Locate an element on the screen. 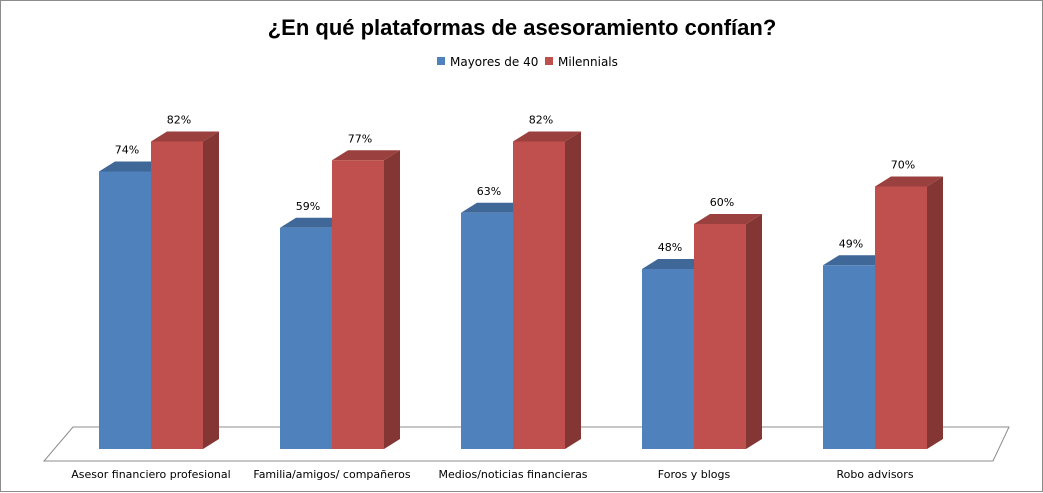 This screenshot has width=1043, height=493. data-label-1-1: 77% is located at coordinates (360, 138).